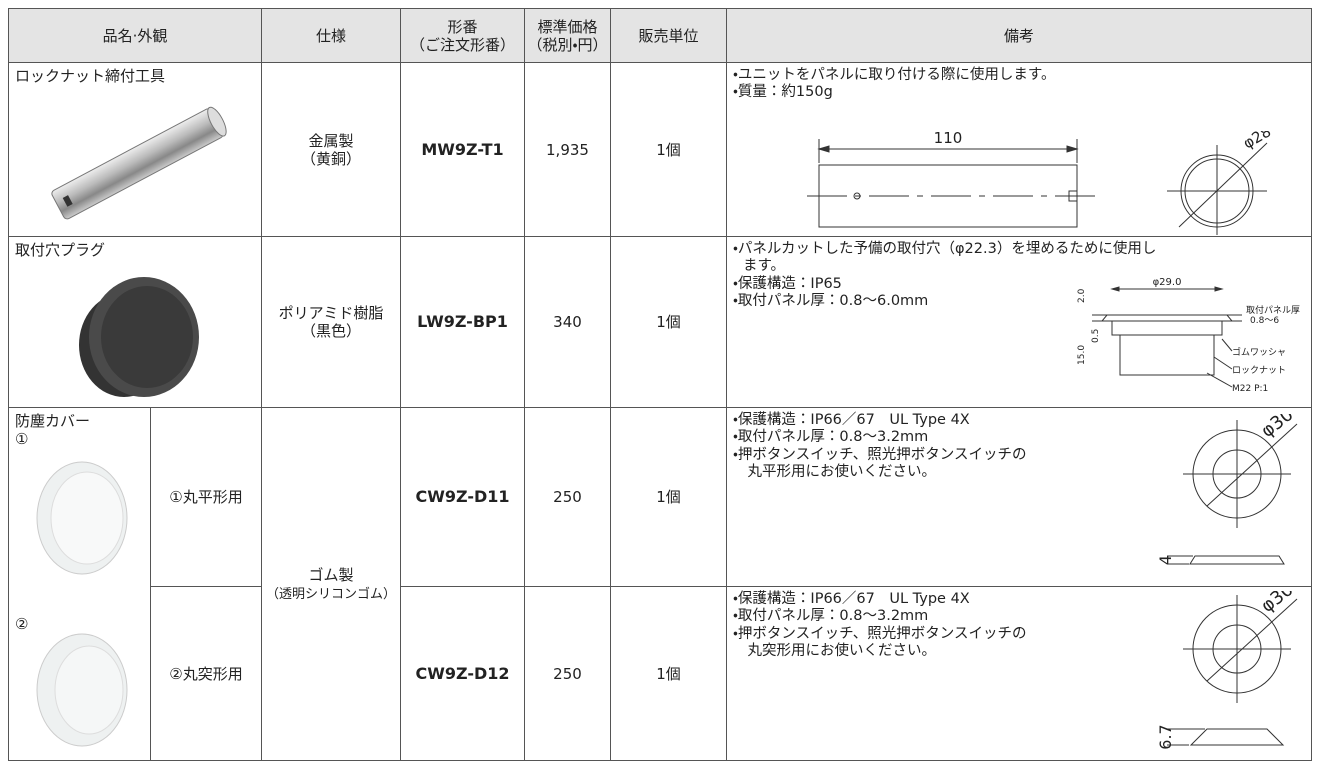 Image resolution: width=1319 pixels, height=767 pixels. Describe the element at coordinates (948, 139) in the screenshot. I see `dimension-label: 110` at that location.